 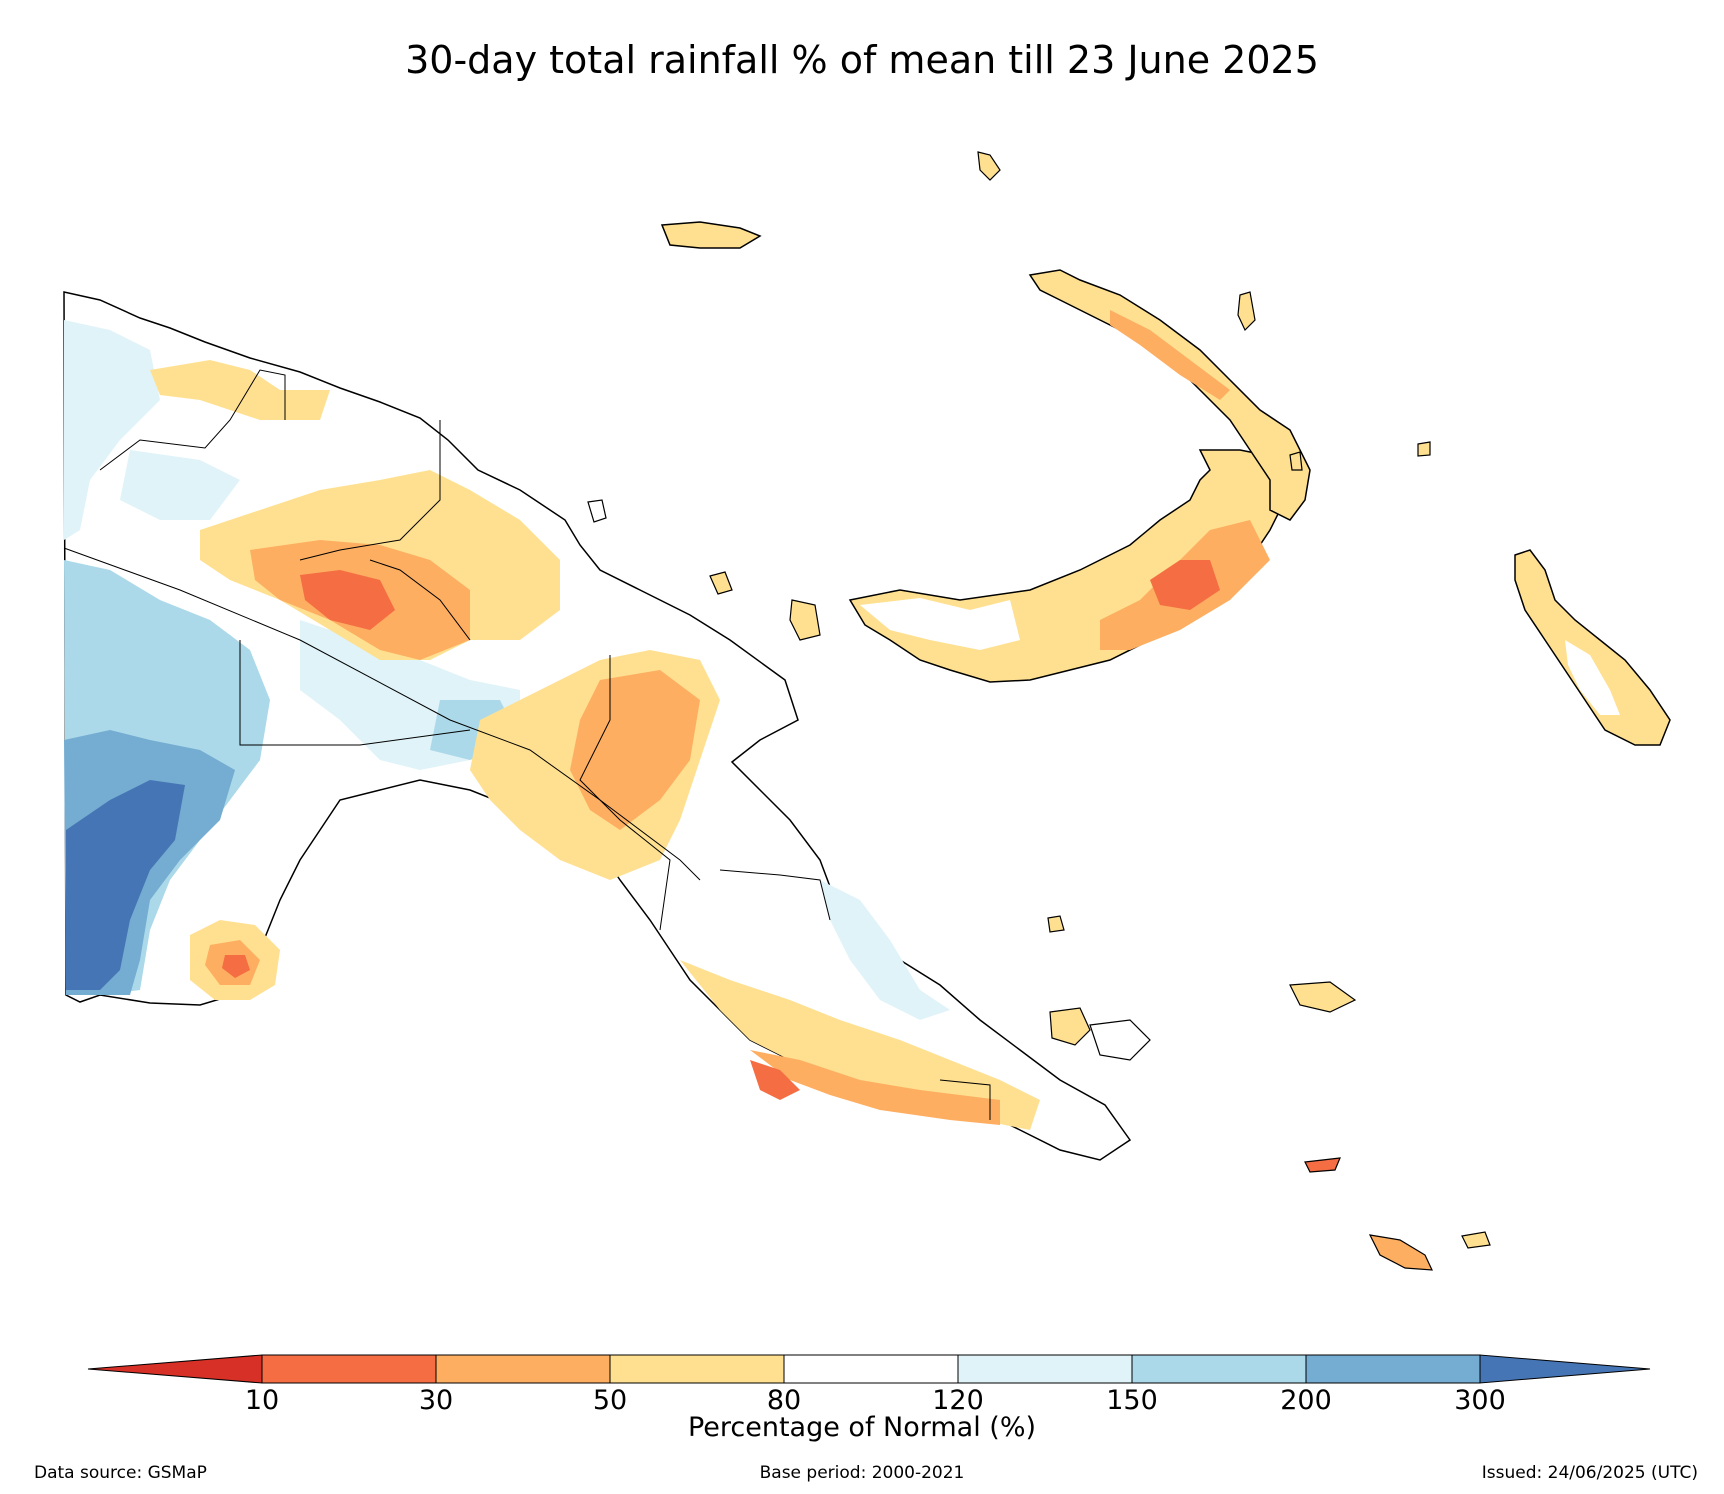 What do you see at coordinates (1306, 1400) in the screenshot?
I see `colorbar-tick: 200` at bounding box center [1306, 1400].